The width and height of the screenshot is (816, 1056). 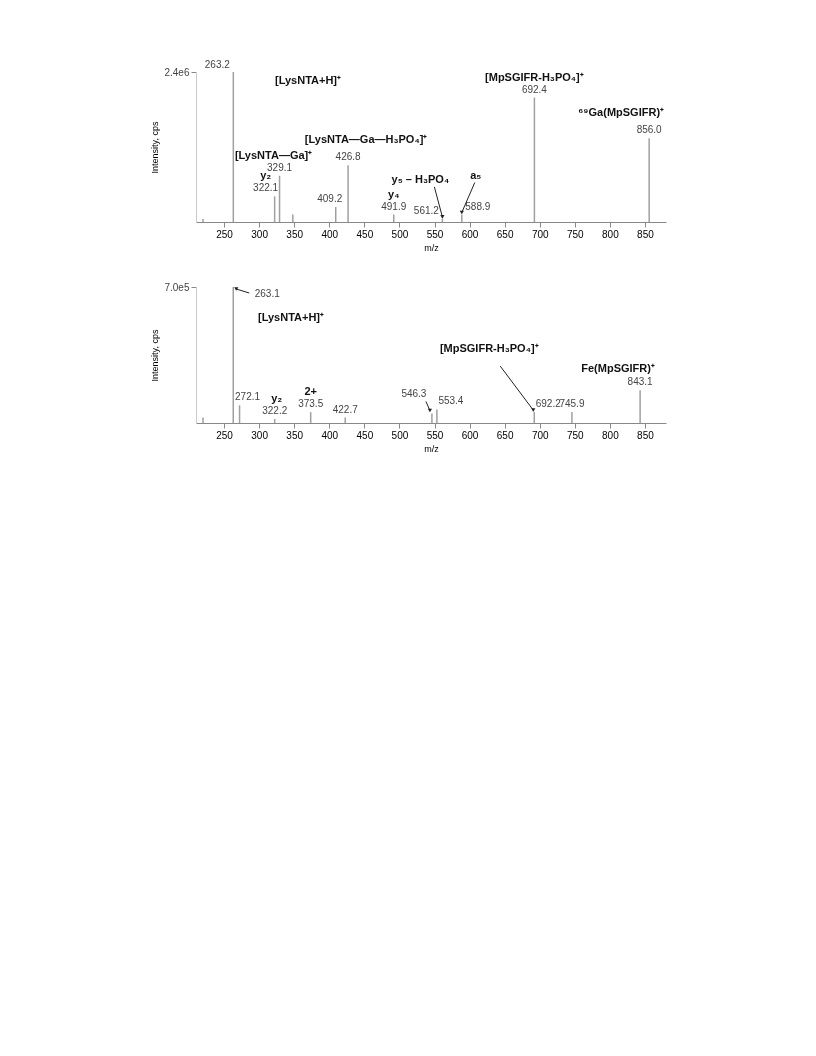 I want to click on annotation: 2+, so click(x=310, y=391).